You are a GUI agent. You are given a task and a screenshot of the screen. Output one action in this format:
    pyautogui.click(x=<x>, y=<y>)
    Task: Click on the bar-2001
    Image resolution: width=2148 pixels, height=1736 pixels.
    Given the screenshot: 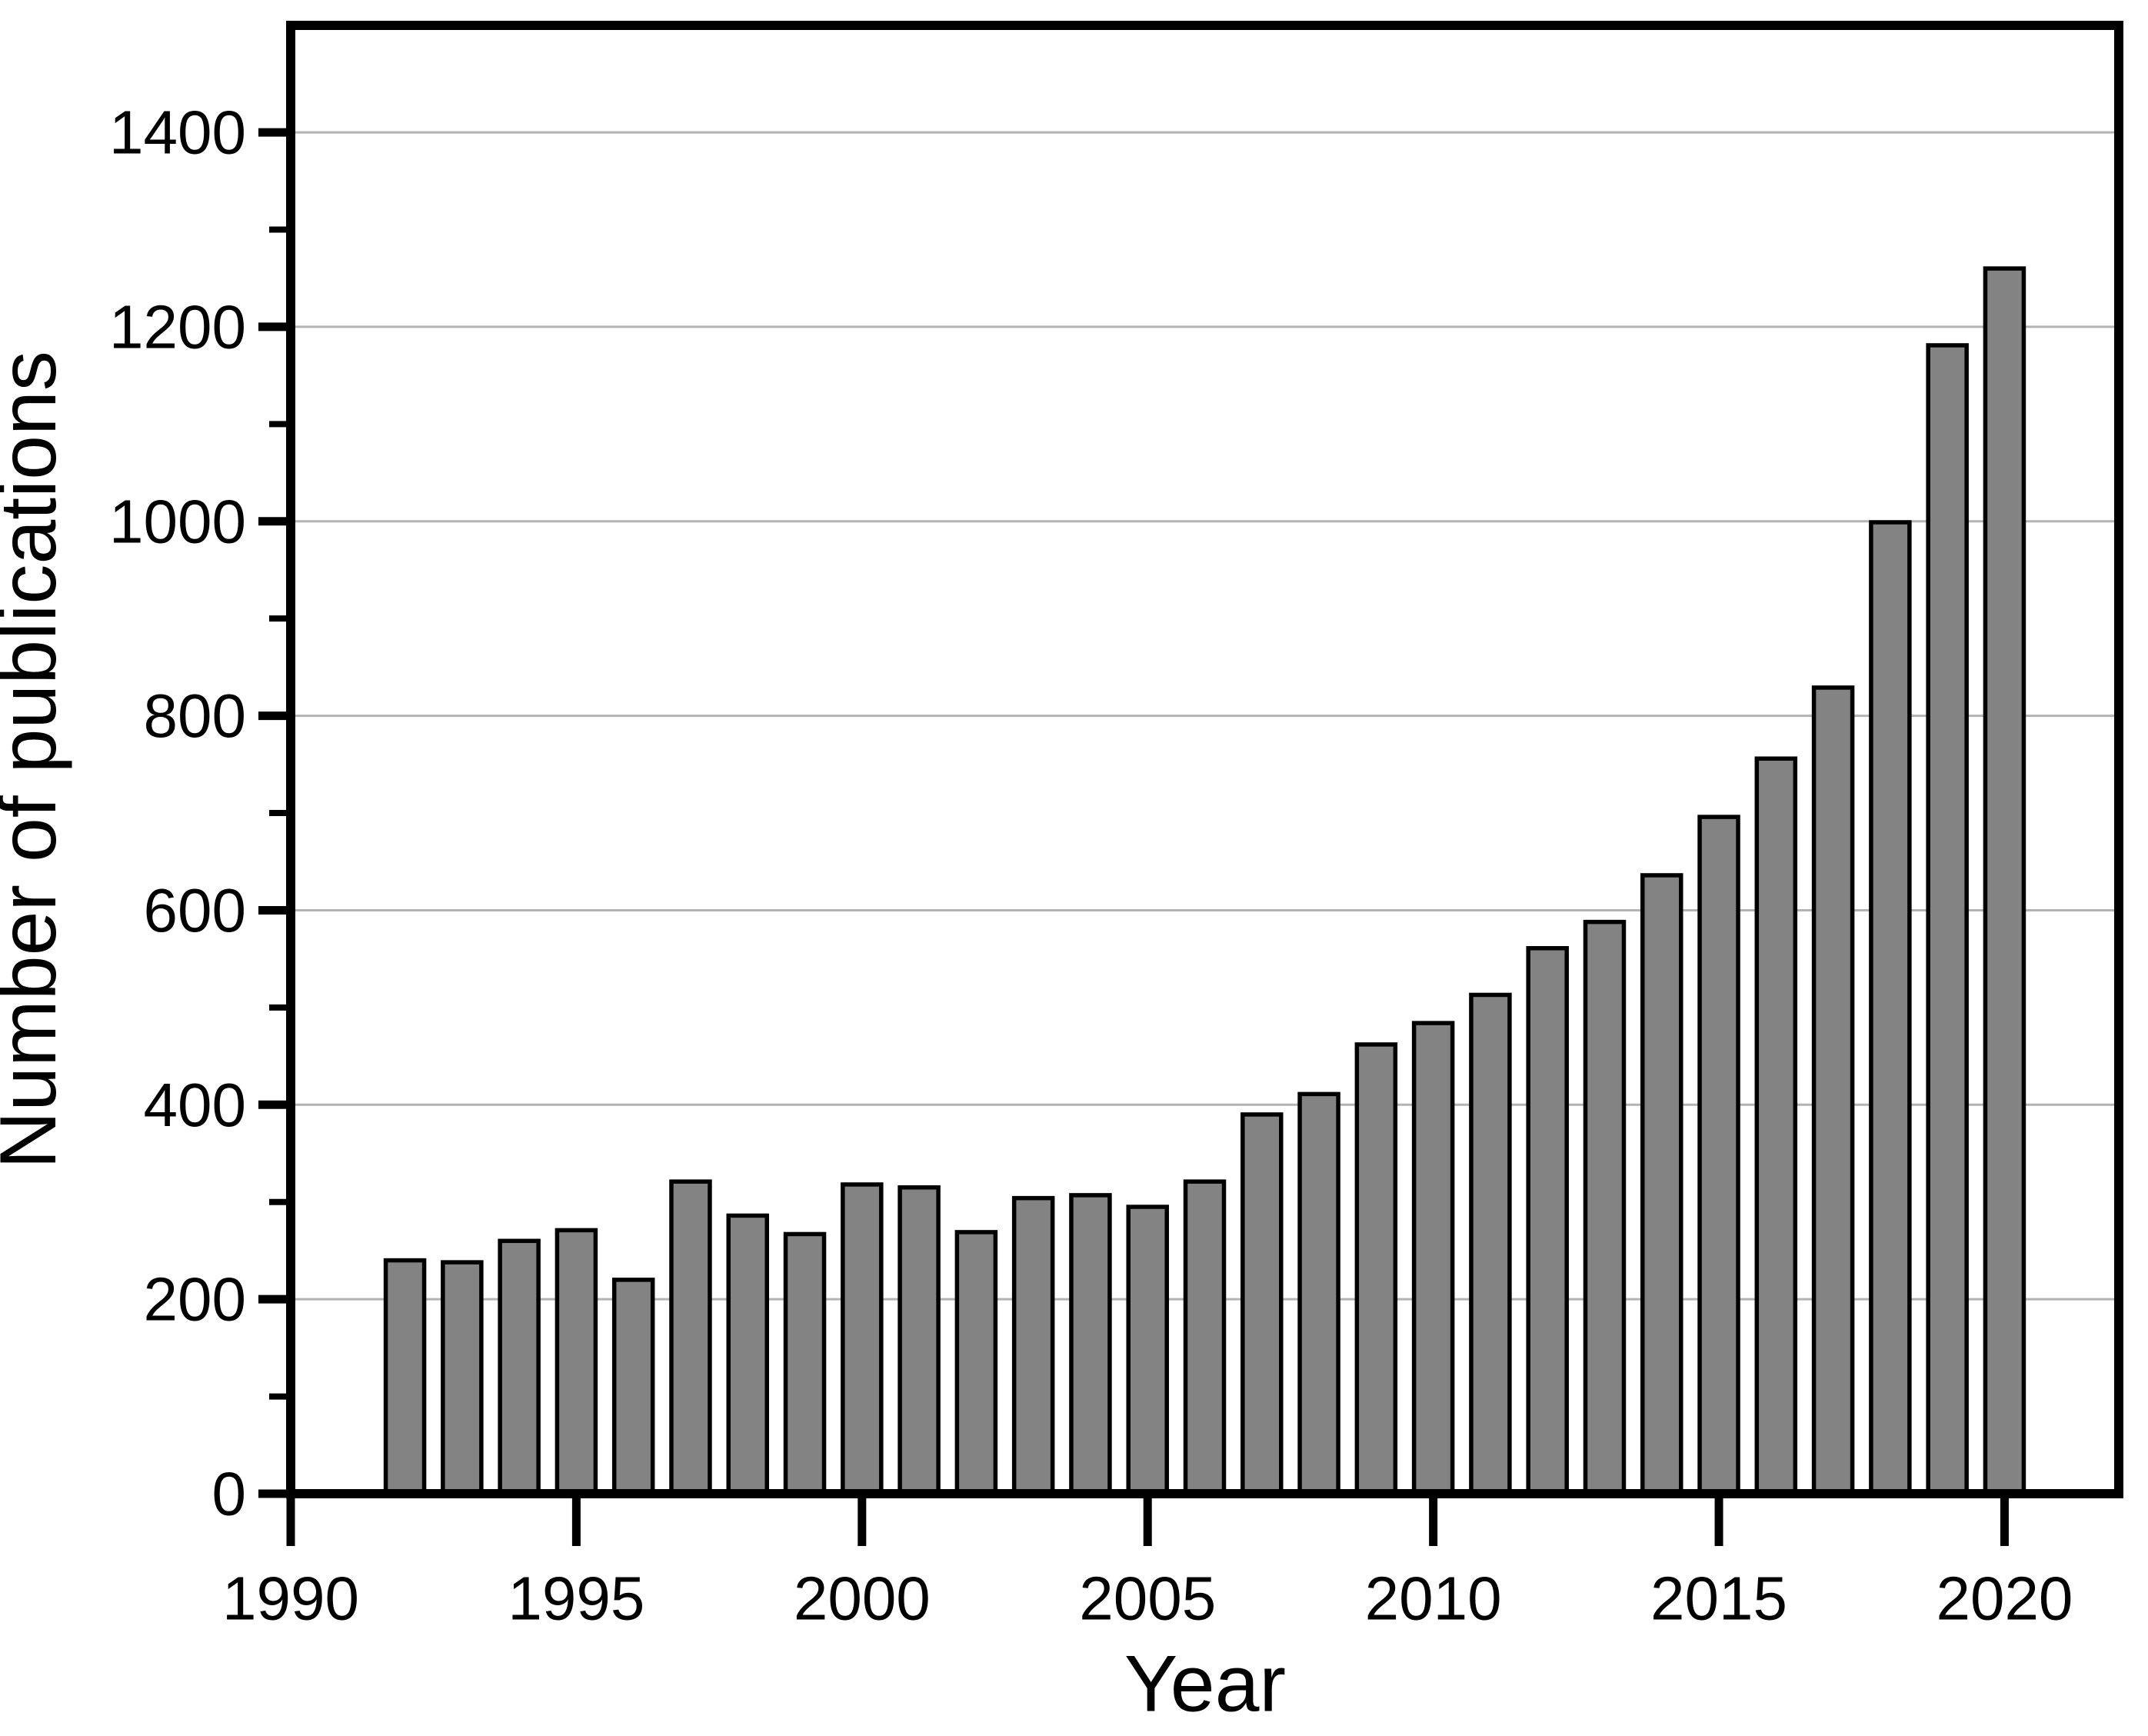 What is the action you would take?
    pyautogui.click(x=919, y=1340)
    